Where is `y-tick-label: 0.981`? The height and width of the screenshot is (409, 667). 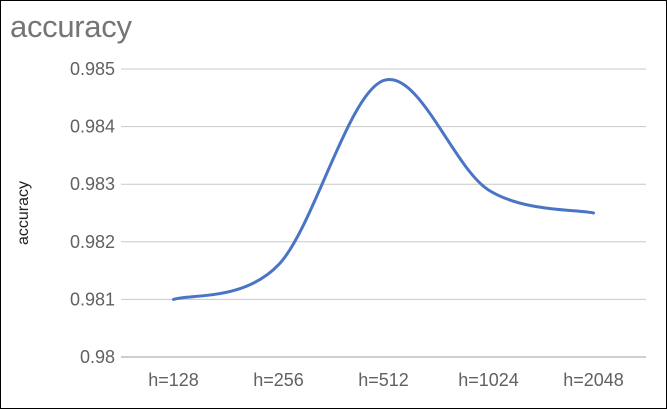 y-tick-label: 0.981 is located at coordinates (92, 299).